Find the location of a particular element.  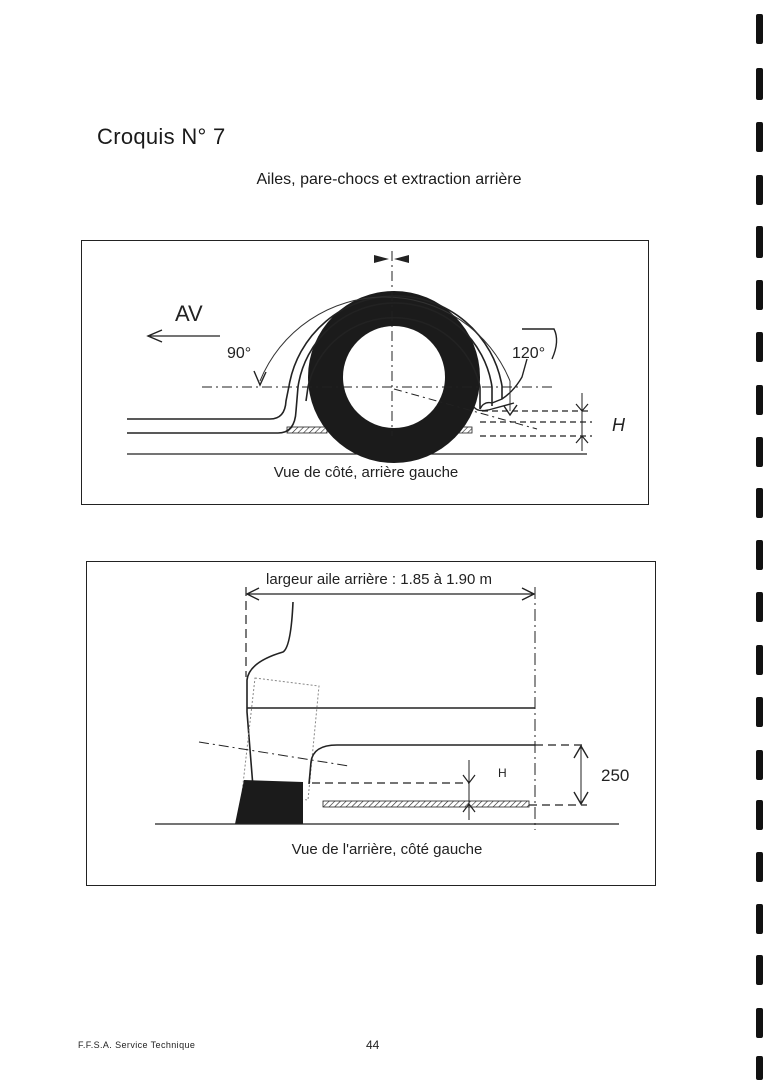

dim-250-arrow-top is located at coordinates (581, 751).